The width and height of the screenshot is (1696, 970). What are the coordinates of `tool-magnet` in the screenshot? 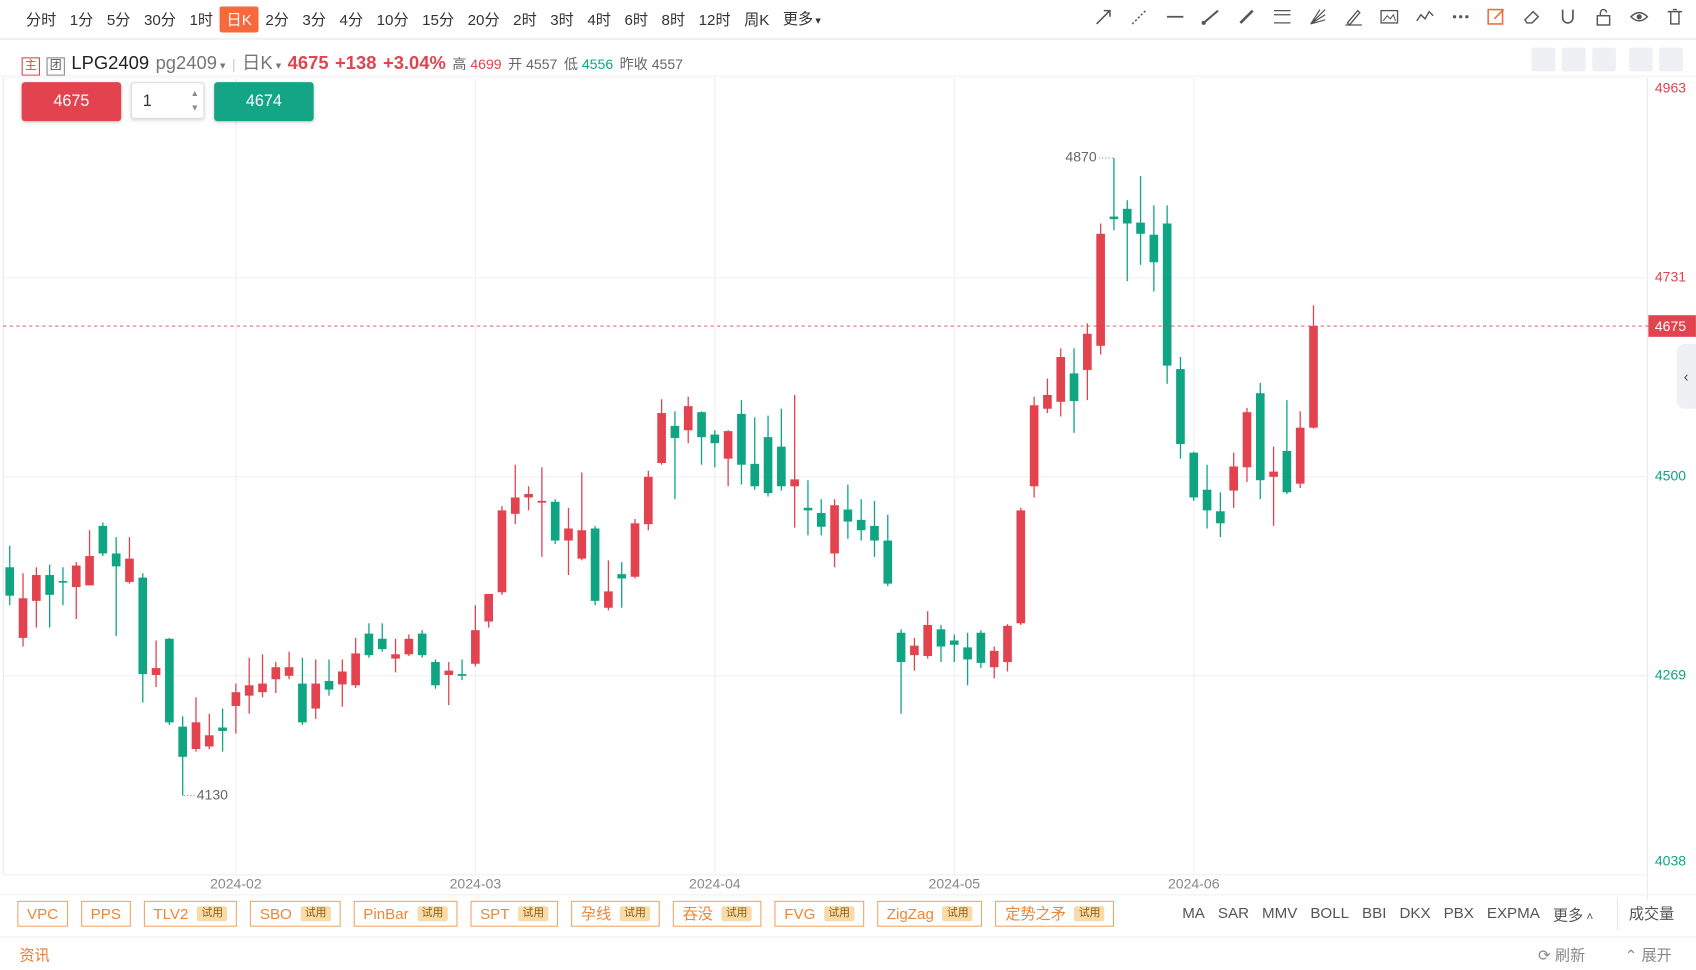 It's located at (1568, 16).